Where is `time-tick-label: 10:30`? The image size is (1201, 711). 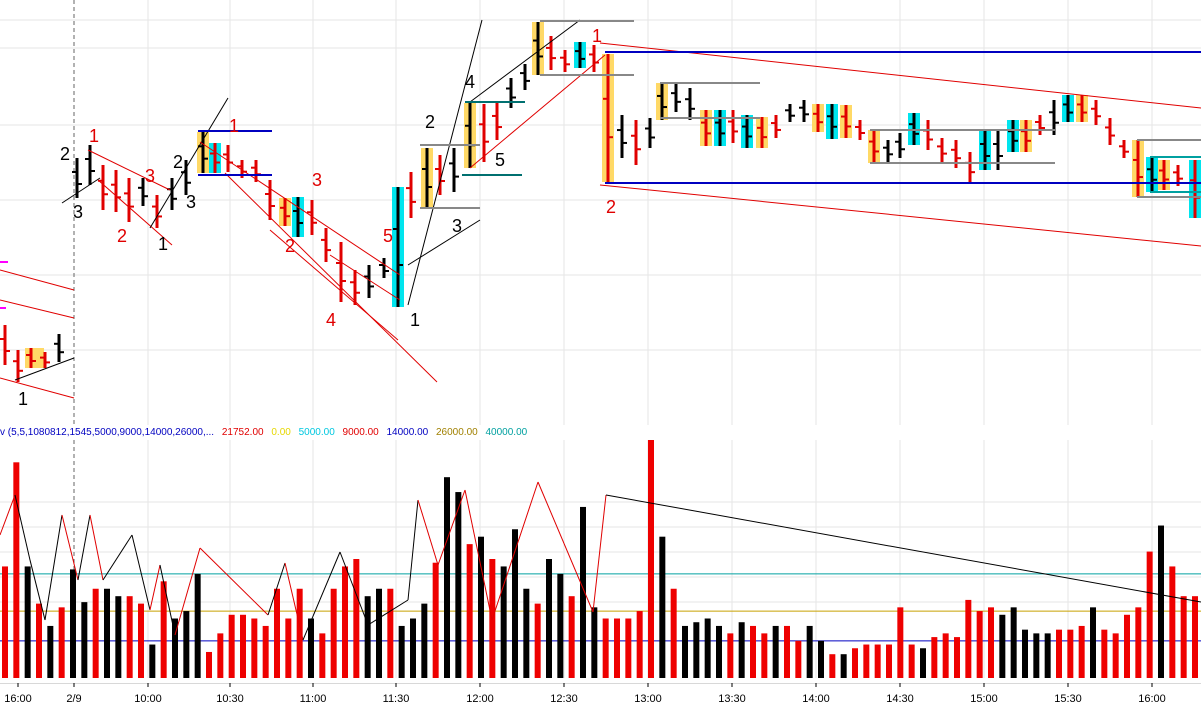 time-tick-label: 10:30 is located at coordinates (230, 699).